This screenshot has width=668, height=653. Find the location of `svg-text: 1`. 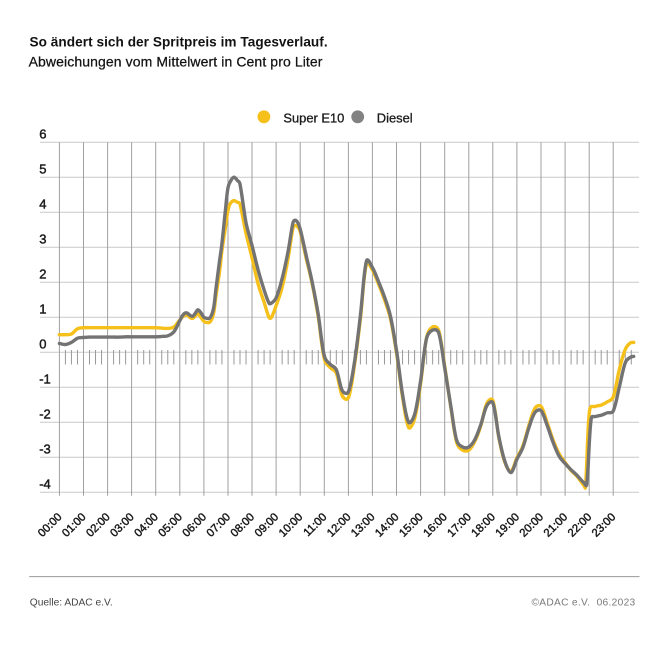

svg-text: 1 is located at coordinates (42, 309).